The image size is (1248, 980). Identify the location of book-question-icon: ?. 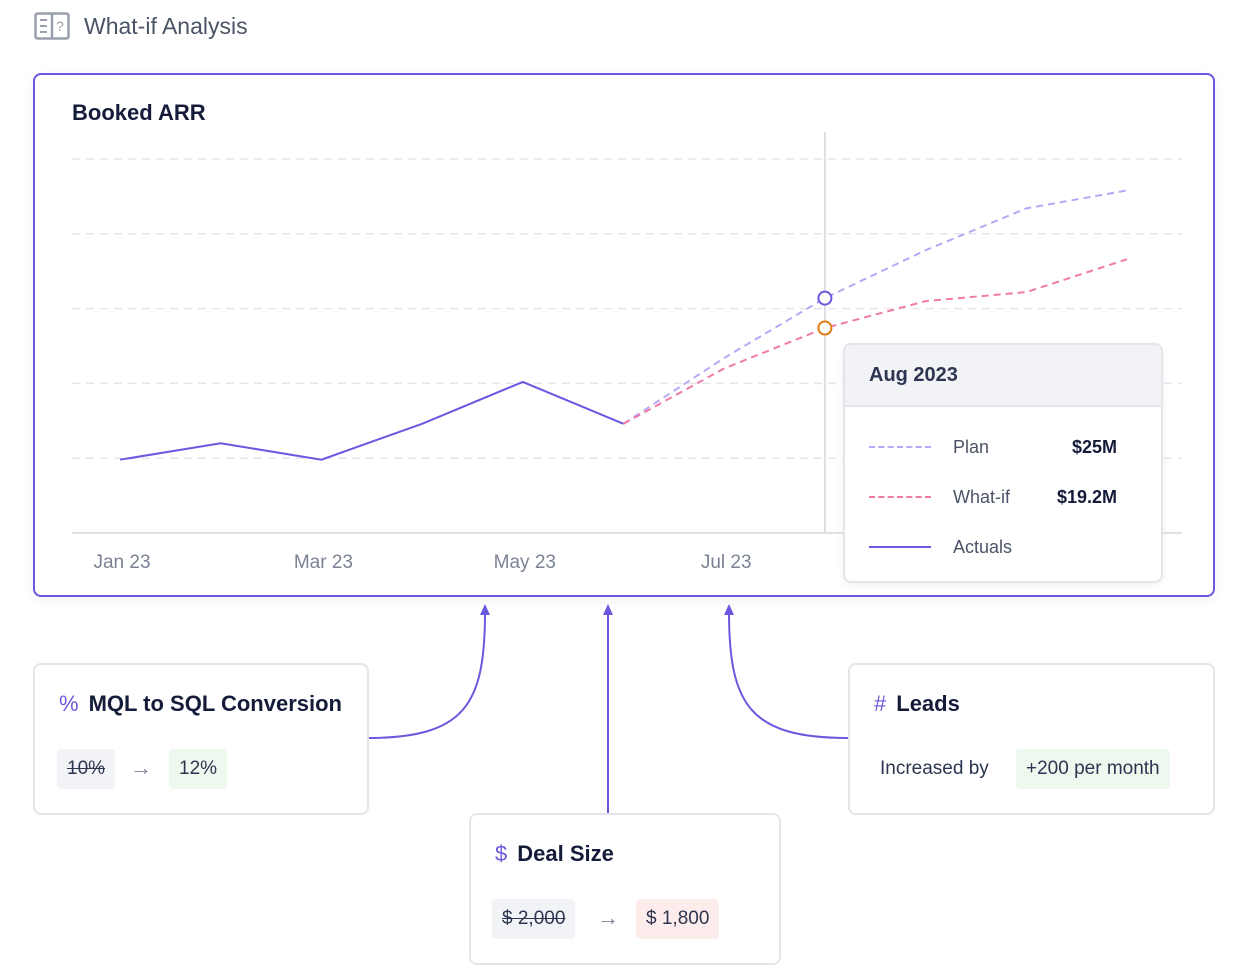
(52, 26).